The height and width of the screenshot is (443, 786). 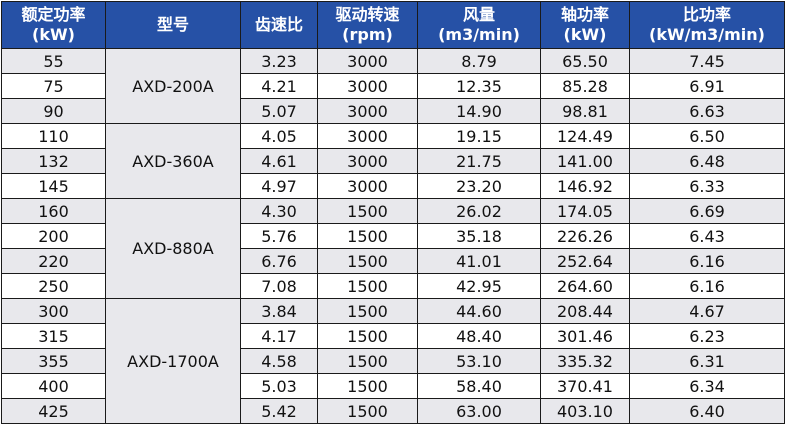 What do you see at coordinates (279, 236) in the screenshot?
I see `cell-ratio: 5.76` at bounding box center [279, 236].